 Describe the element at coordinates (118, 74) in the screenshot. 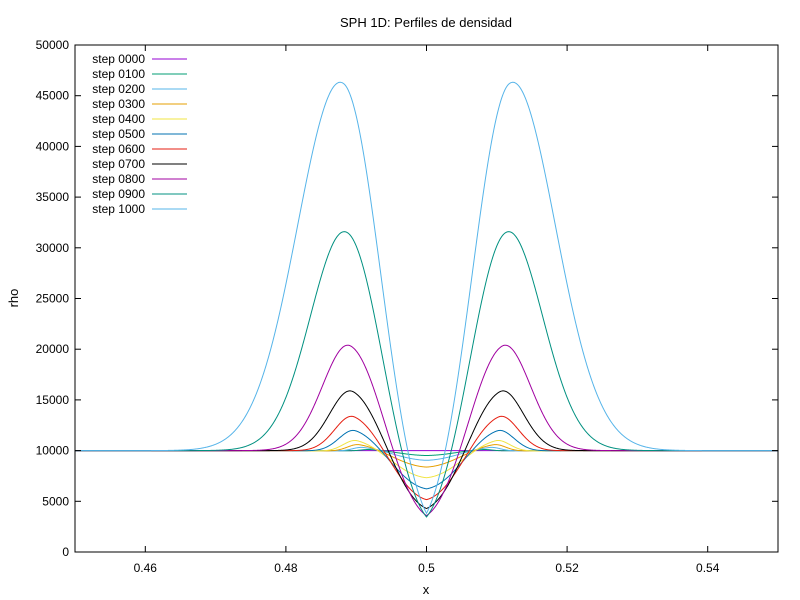

I see `legend-label: step 0100` at that location.